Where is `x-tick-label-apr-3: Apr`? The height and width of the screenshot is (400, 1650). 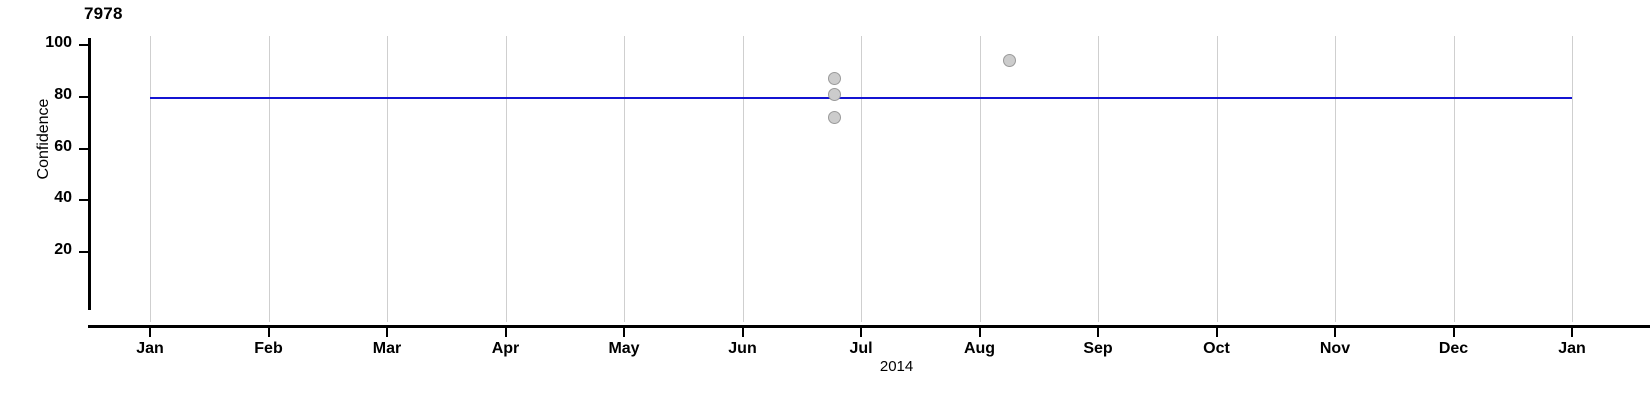 x-tick-label-apr-3: Apr is located at coordinates (505, 348).